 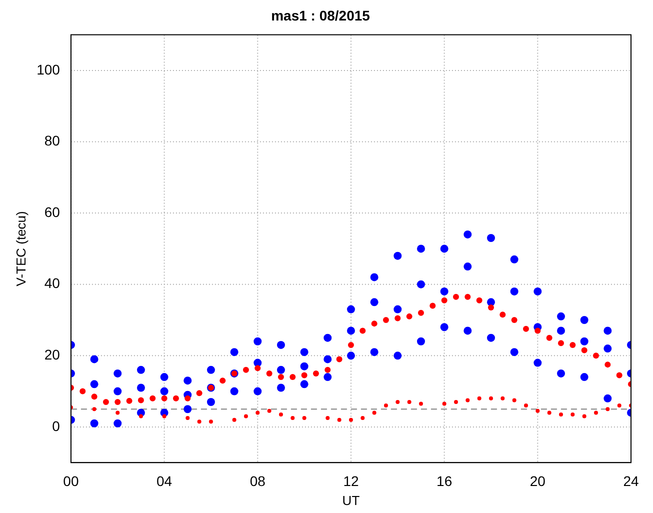 What do you see at coordinates (351, 500) in the screenshot?
I see `x-axis-title: UT` at bounding box center [351, 500].